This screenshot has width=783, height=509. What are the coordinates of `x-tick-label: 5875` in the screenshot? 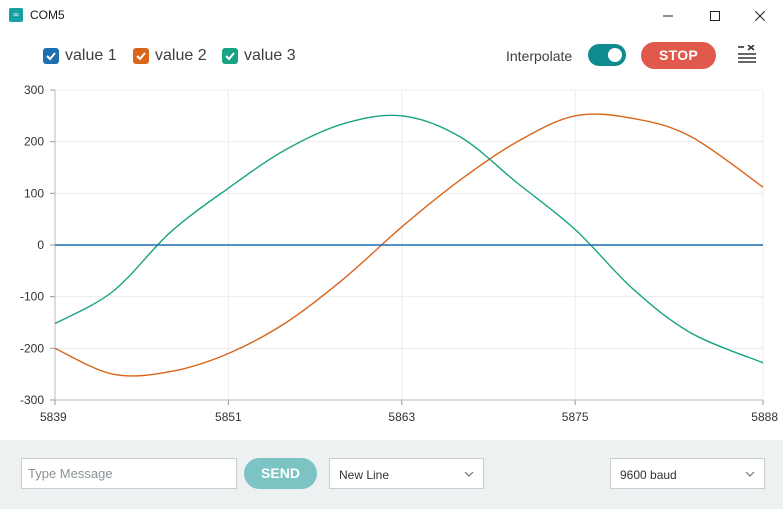 It's located at (575, 417).